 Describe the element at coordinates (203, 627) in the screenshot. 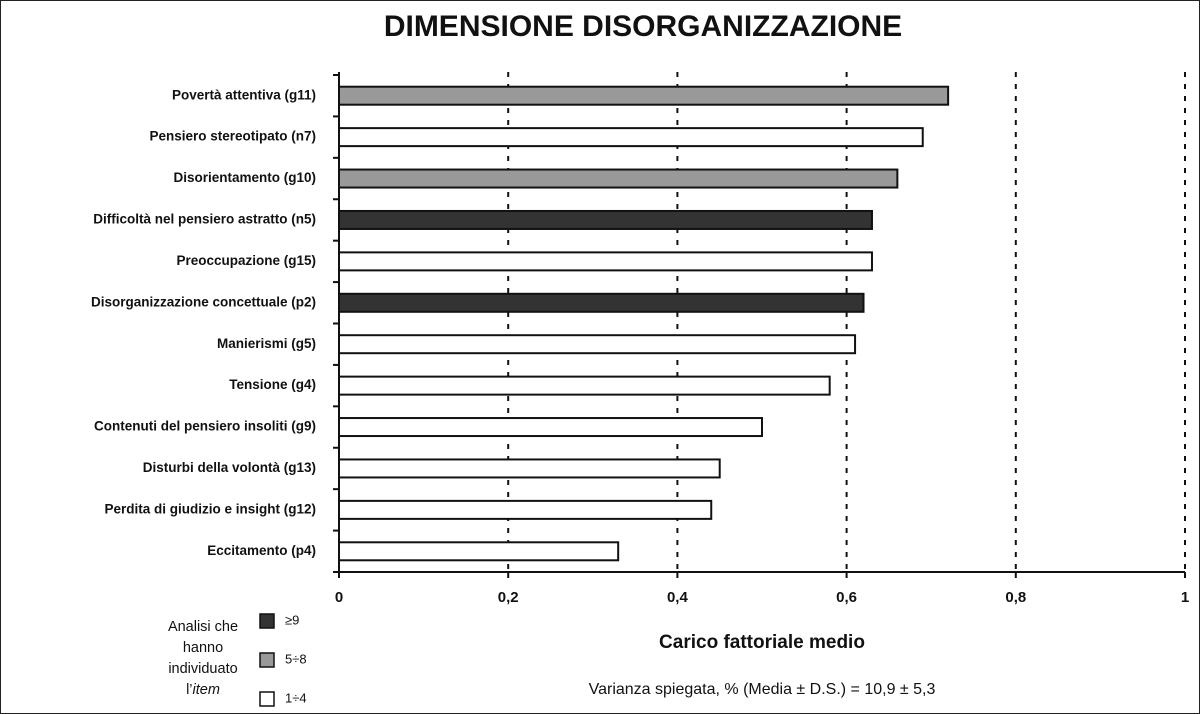

I see `legend-title: Analisi che` at that location.